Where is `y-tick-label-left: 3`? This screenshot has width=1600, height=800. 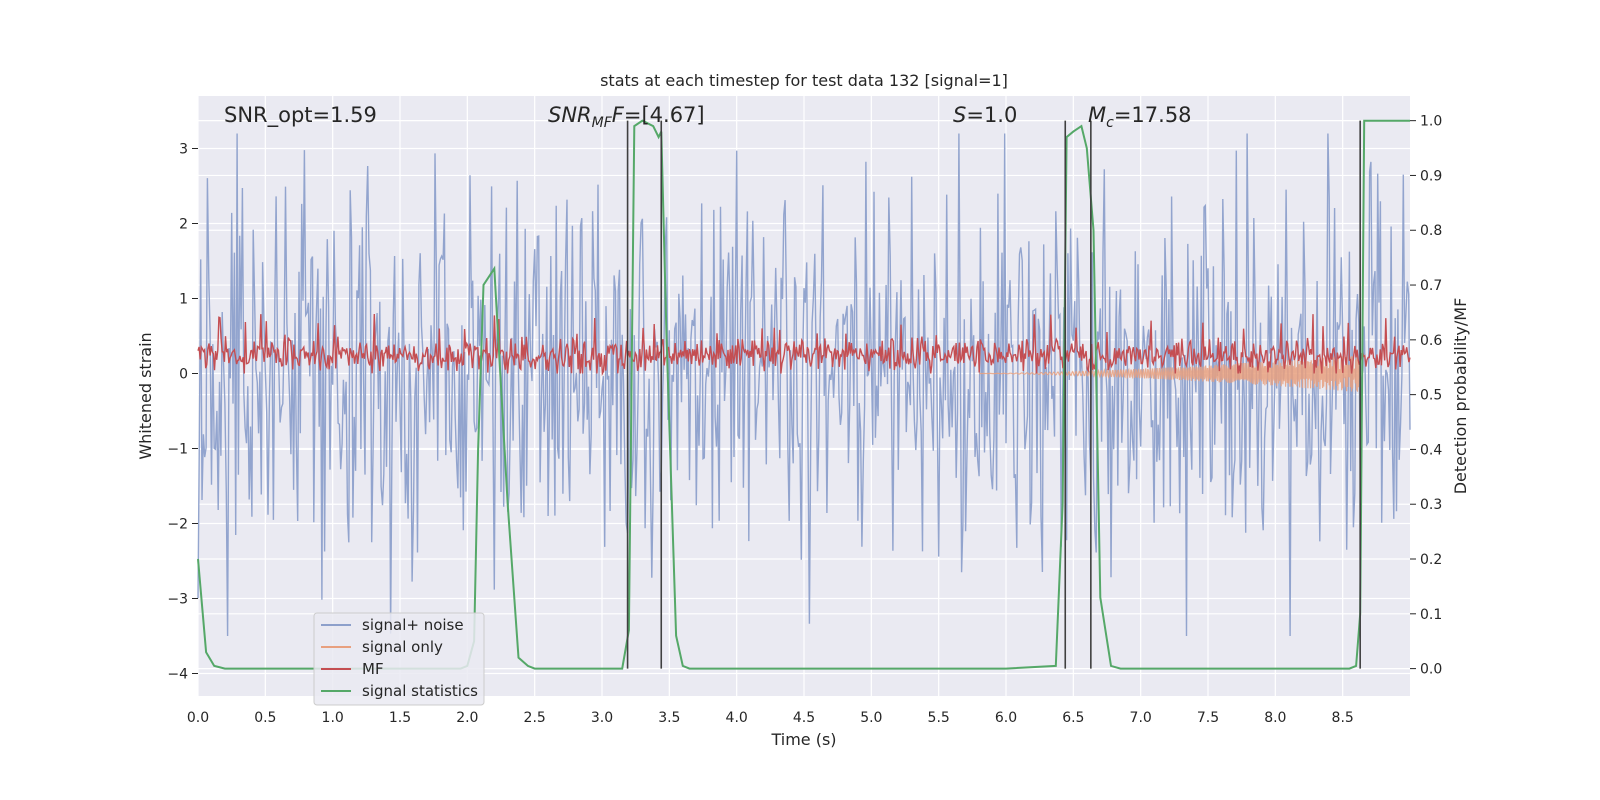
y-tick-label-left: 3 is located at coordinates (183, 150).